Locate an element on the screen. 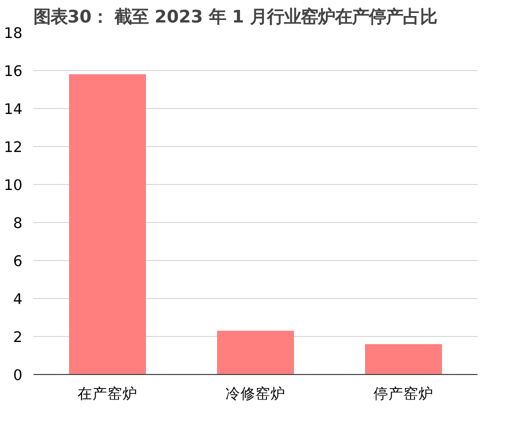 This screenshot has height=424, width=517. y-tick-label: 14 is located at coordinates (13, 109).